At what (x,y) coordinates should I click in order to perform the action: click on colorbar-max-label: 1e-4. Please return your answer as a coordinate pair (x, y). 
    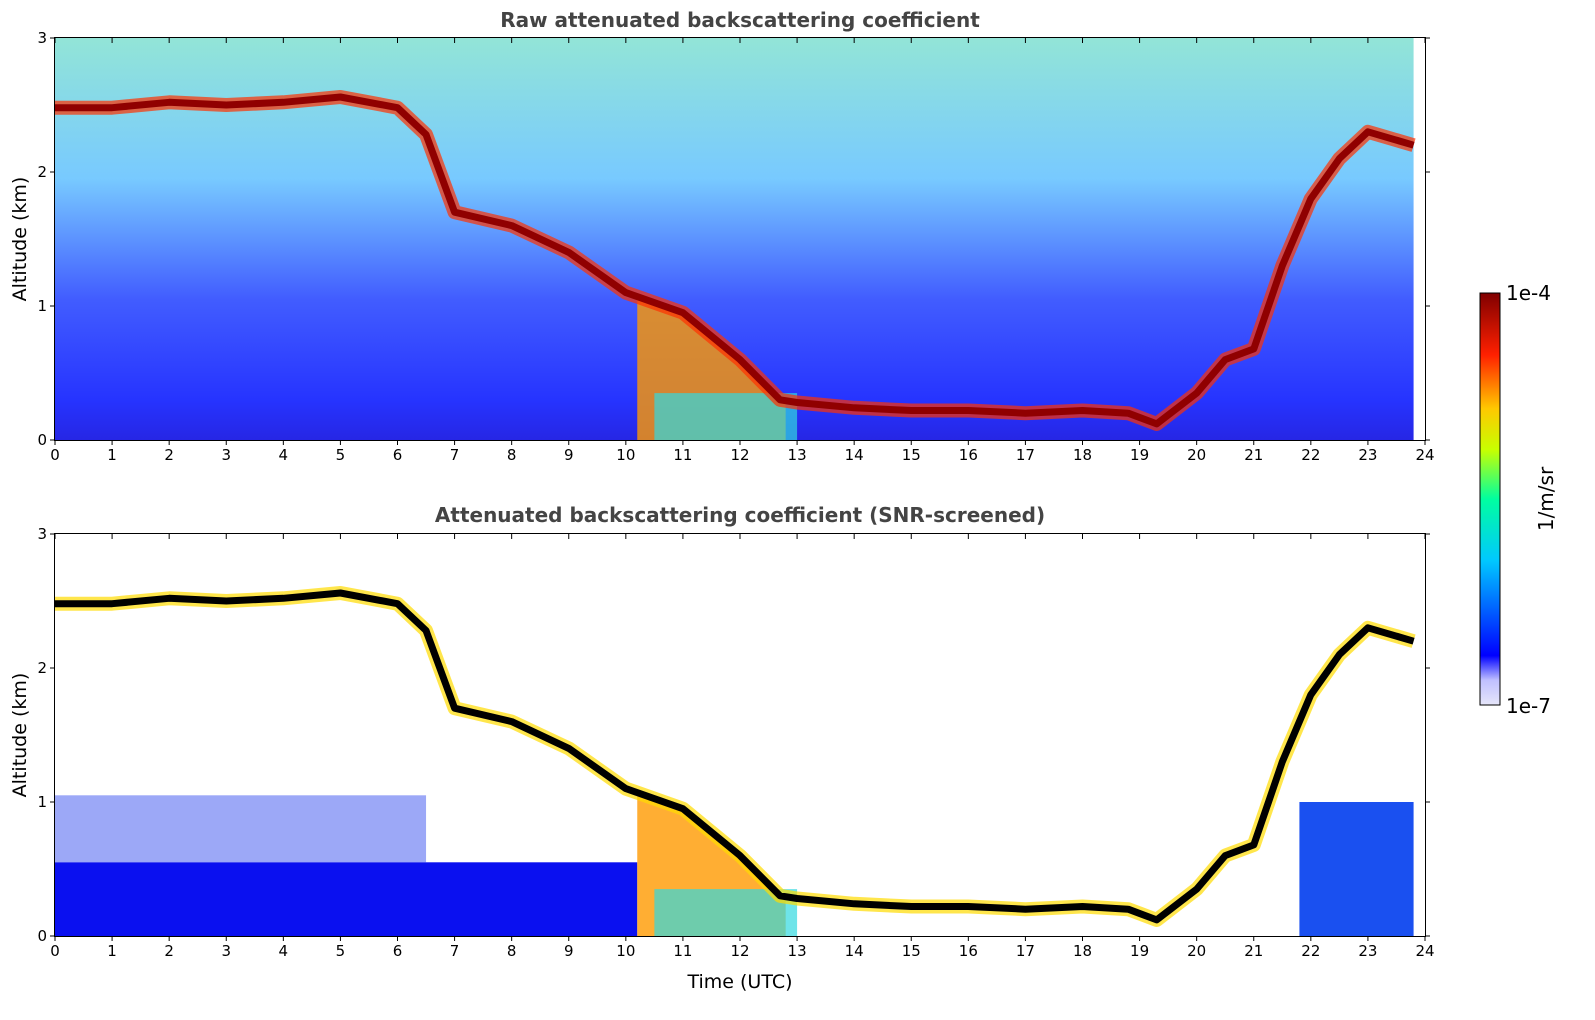
    Looking at the image, I should click on (1528, 293).